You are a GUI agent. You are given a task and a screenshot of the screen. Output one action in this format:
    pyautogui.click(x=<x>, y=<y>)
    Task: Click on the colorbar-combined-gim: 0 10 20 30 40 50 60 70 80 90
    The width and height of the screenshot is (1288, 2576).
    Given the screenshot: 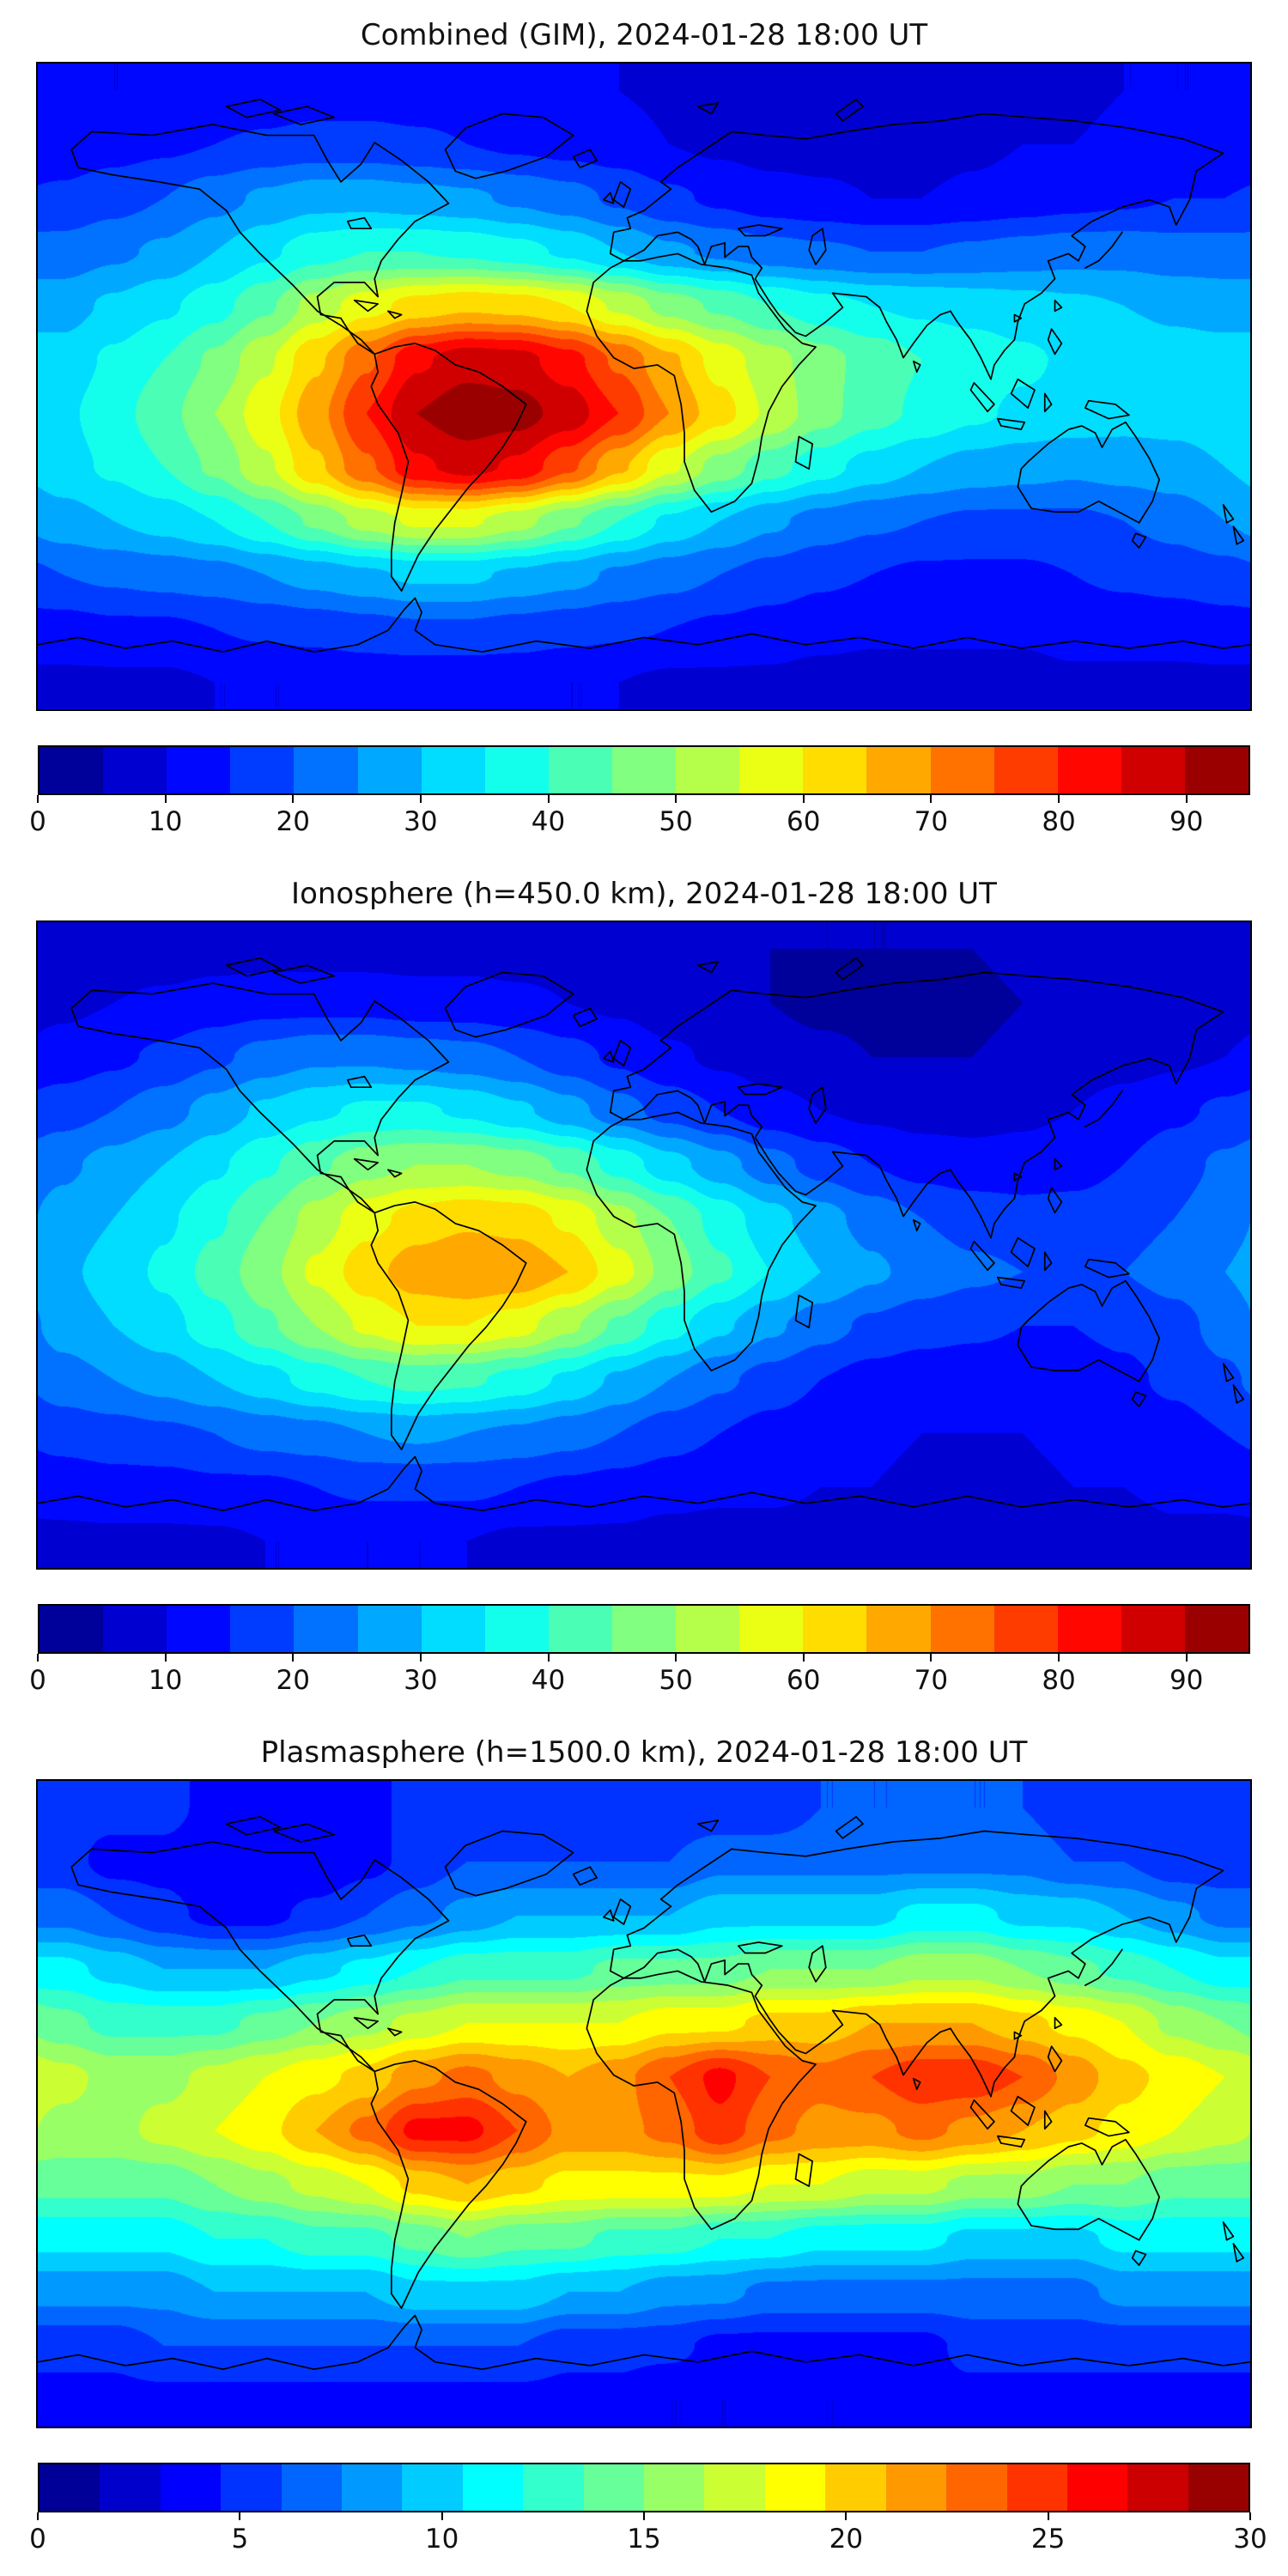 What is the action you would take?
    pyautogui.click(x=640, y=794)
    